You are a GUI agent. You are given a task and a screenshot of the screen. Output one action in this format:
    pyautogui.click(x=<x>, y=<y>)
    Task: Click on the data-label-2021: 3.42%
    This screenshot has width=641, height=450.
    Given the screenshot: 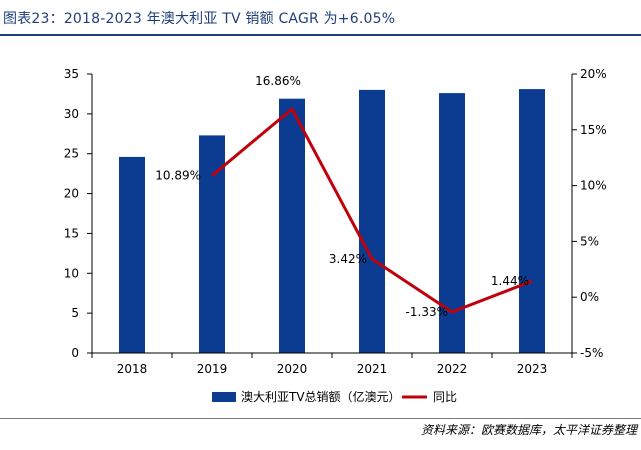 What is the action you would take?
    pyautogui.click(x=348, y=259)
    